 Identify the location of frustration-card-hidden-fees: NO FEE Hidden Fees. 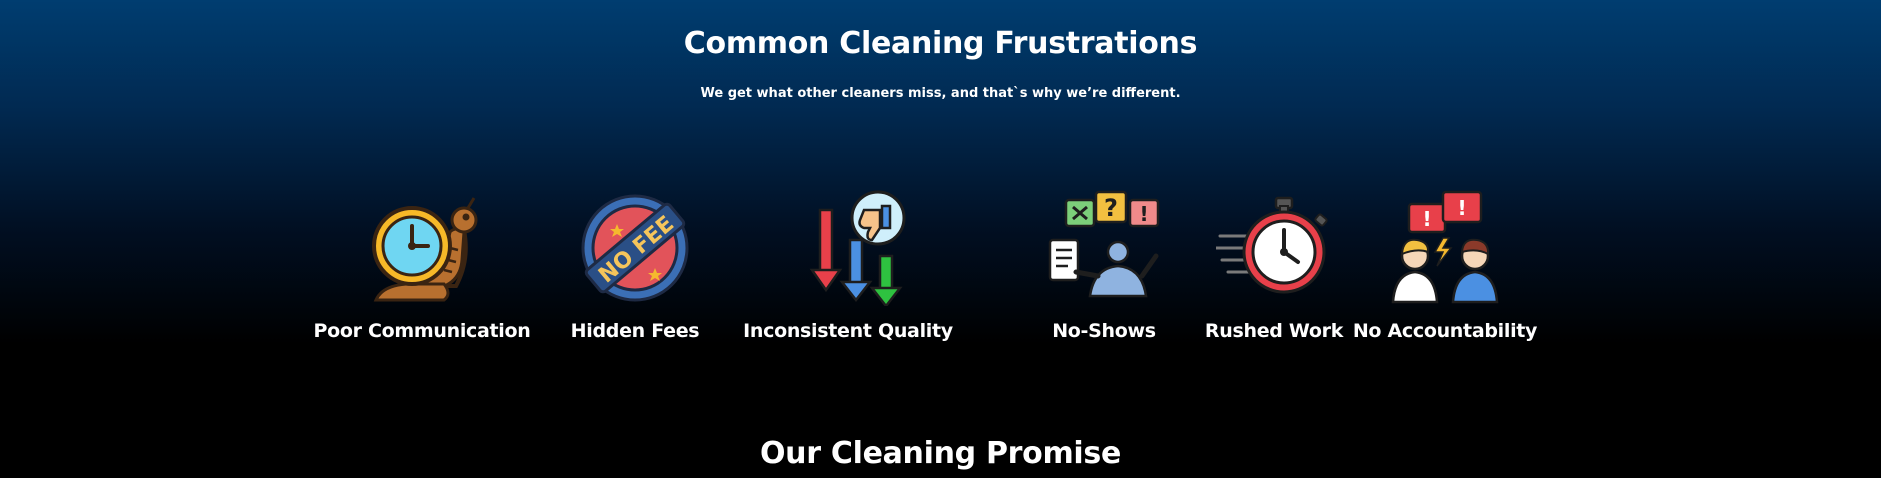
(635, 266).